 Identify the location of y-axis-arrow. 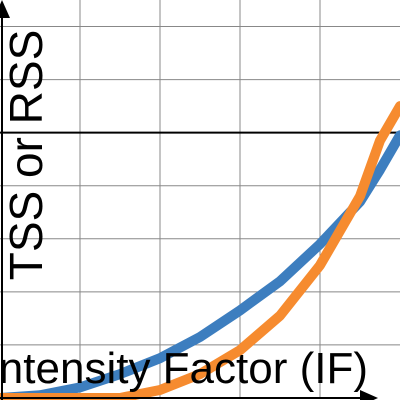
(5, 9).